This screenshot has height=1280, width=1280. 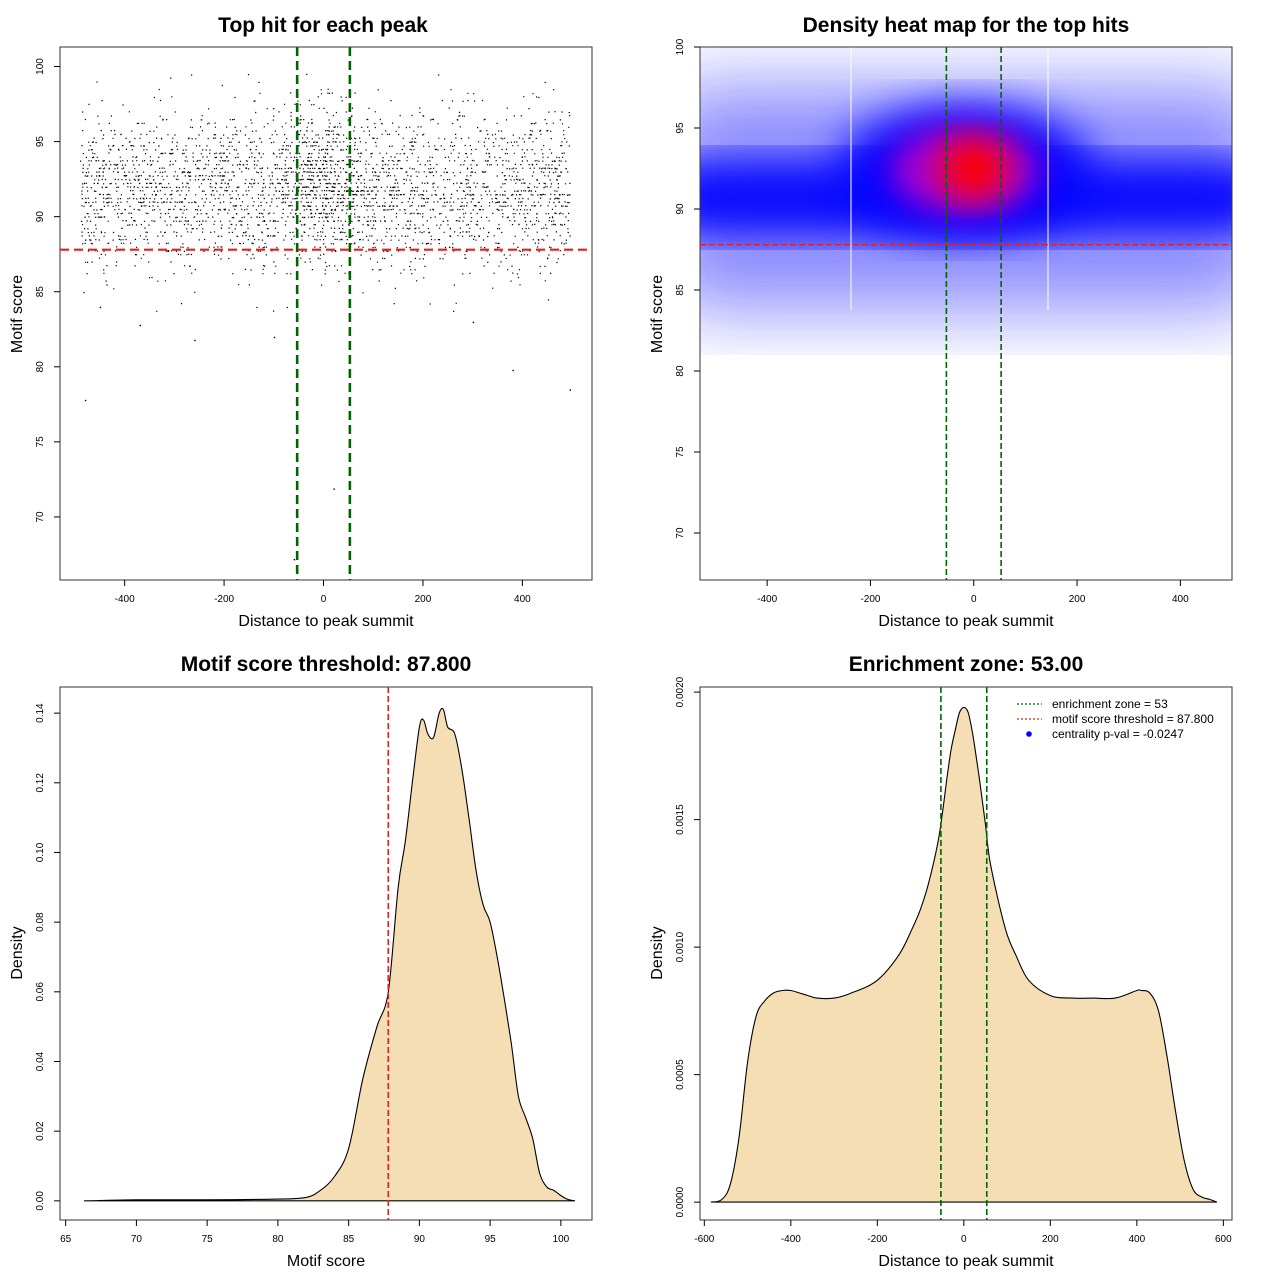 What do you see at coordinates (1050, 1239) in the screenshot?
I see `distance-density-x-tick-label: 200` at bounding box center [1050, 1239].